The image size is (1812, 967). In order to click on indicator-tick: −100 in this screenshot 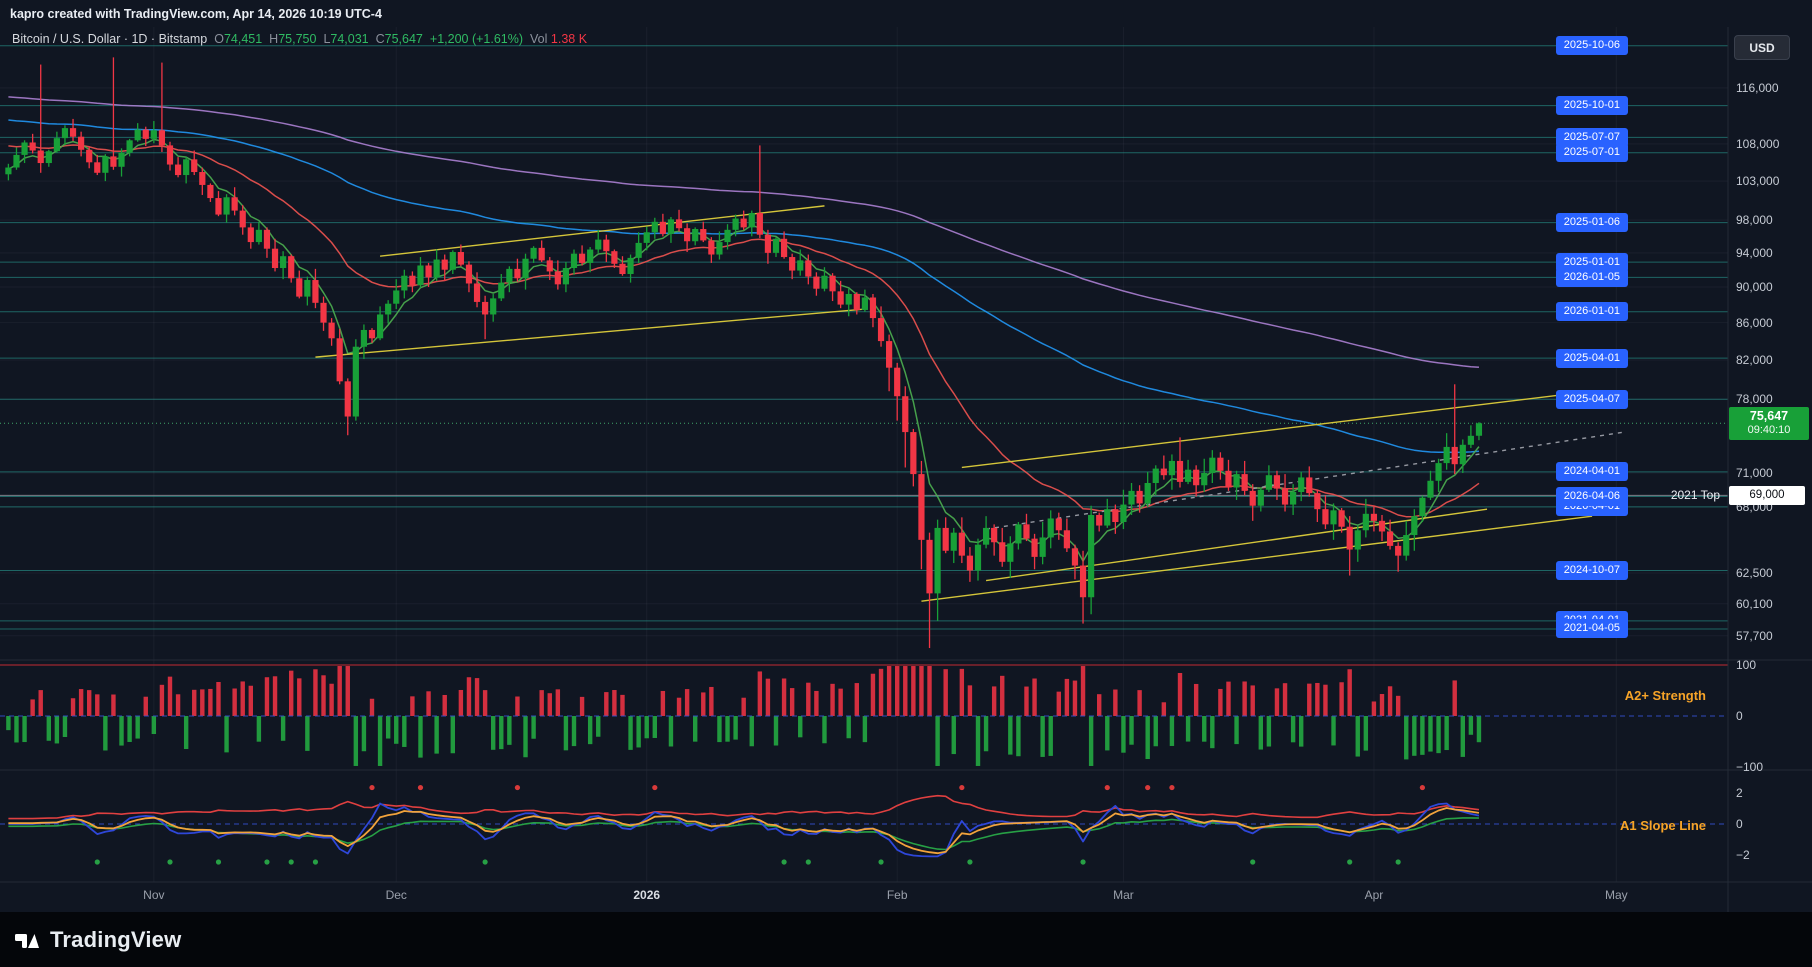, I will do `click(1750, 767)`.